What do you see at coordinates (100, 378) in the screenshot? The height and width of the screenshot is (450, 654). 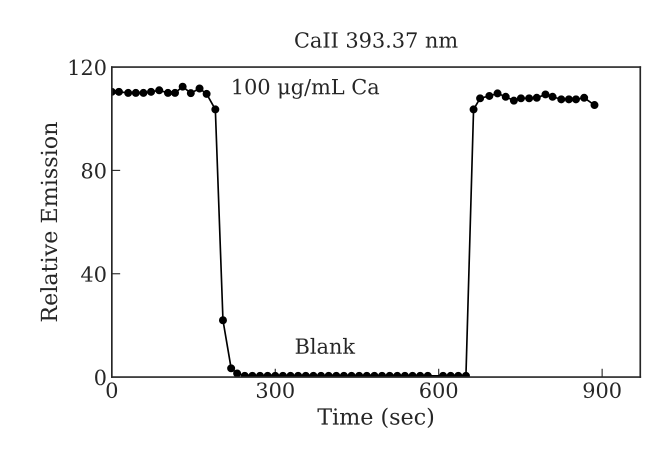 I see `y-tick-label: 0` at bounding box center [100, 378].